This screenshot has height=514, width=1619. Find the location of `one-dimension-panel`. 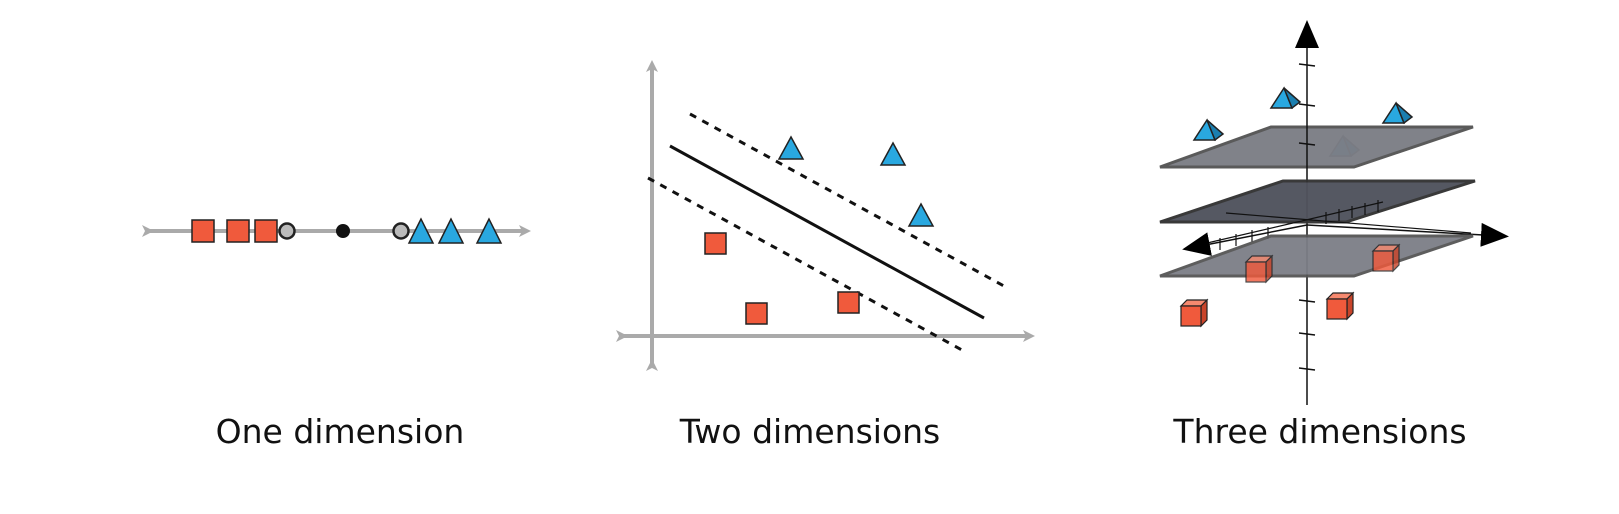

one-dimension-panel is located at coordinates (336, 230).